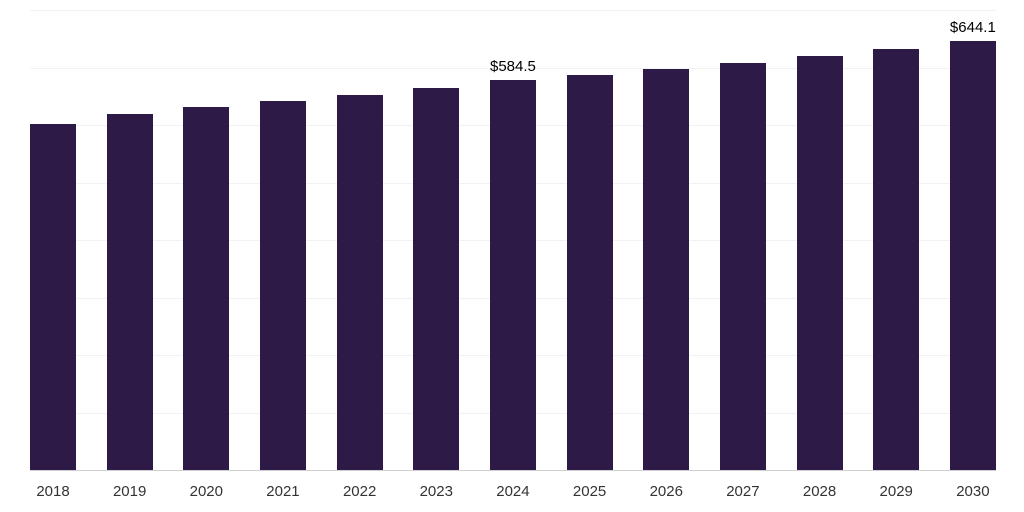  I want to click on x-tick-label: 2024, so click(513, 491).